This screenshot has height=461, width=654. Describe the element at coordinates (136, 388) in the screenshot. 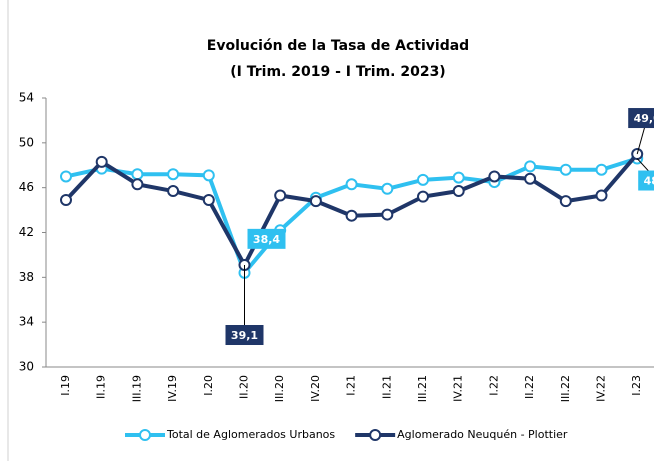

I see `x-tick-label: III.19` at that location.